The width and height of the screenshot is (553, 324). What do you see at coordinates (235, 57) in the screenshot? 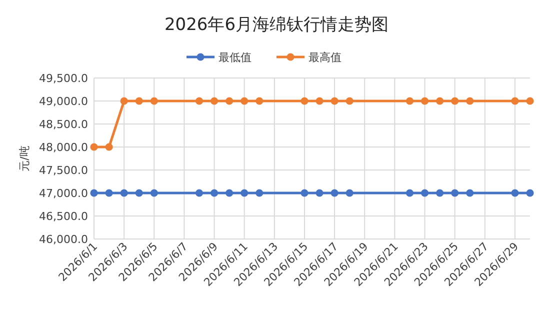
I see `legend-label: 最低值` at bounding box center [235, 57].